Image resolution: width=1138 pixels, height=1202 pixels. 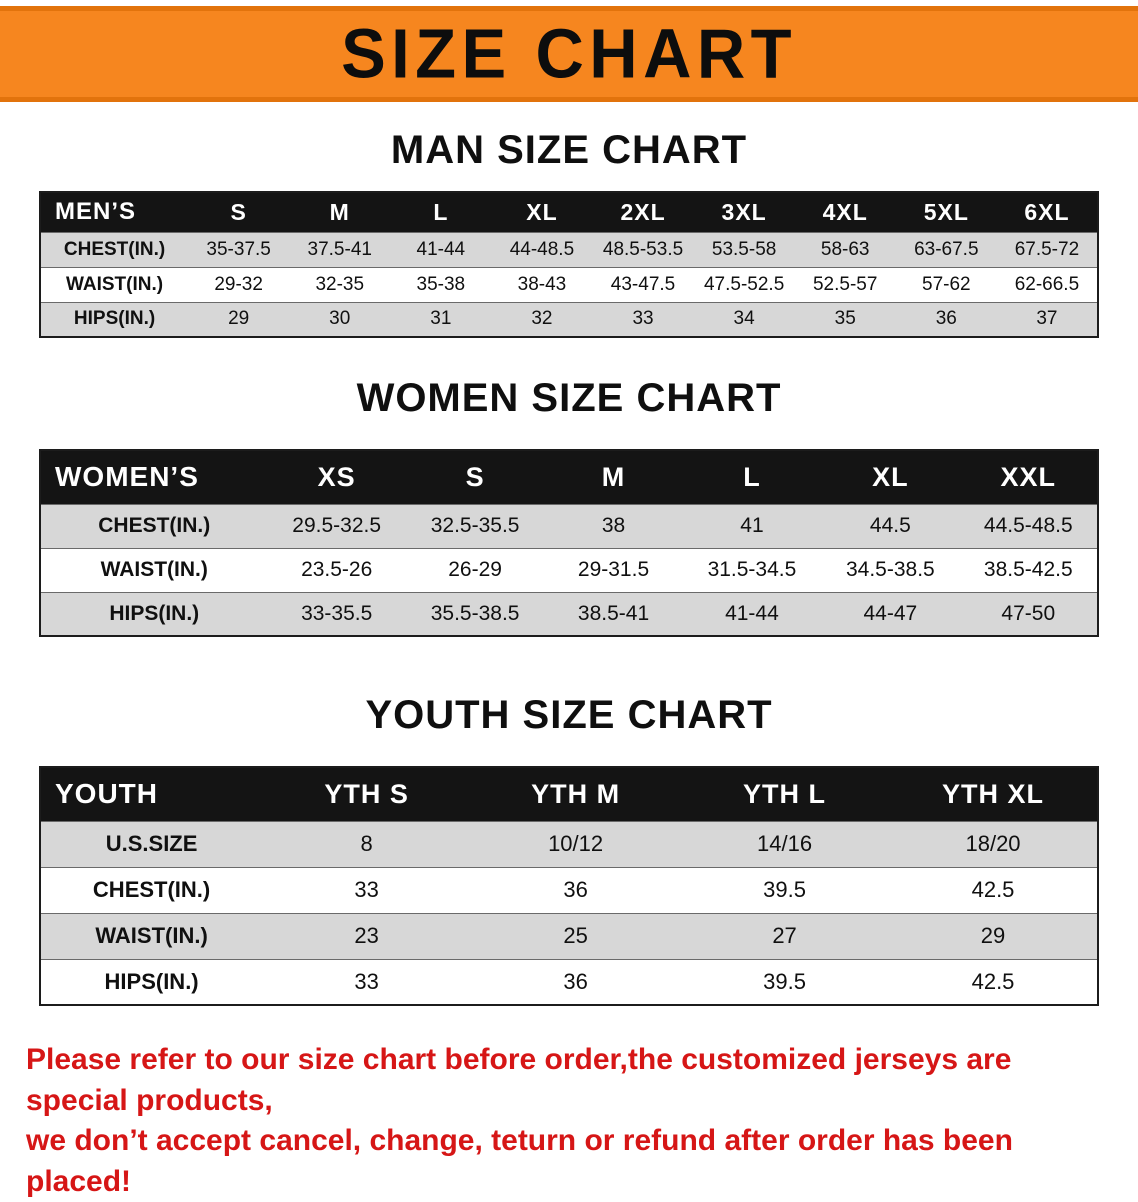 I want to click on value-cell: 30, so click(x=340, y=319).